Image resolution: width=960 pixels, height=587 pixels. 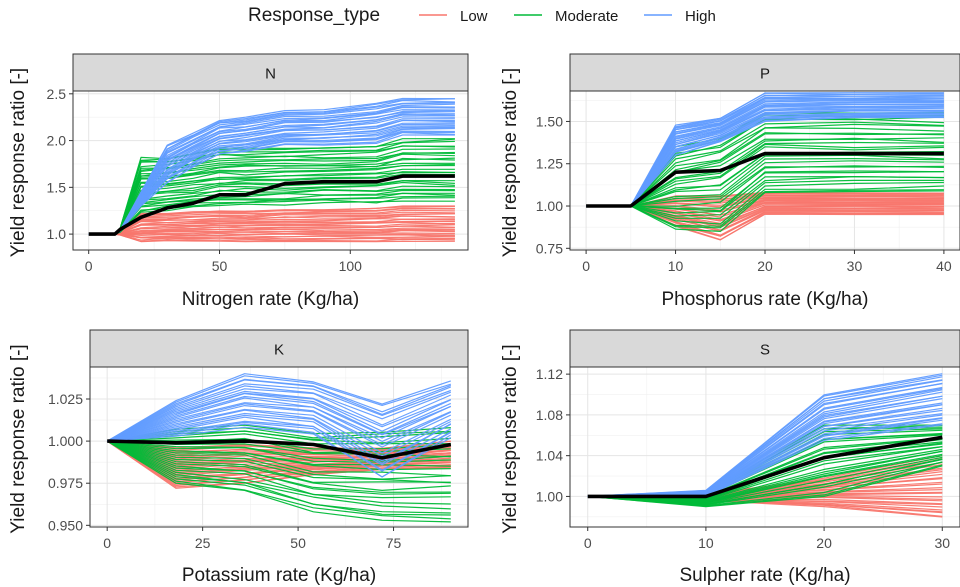 I want to click on legend-title: Response_type, so click(x=314, y=15).